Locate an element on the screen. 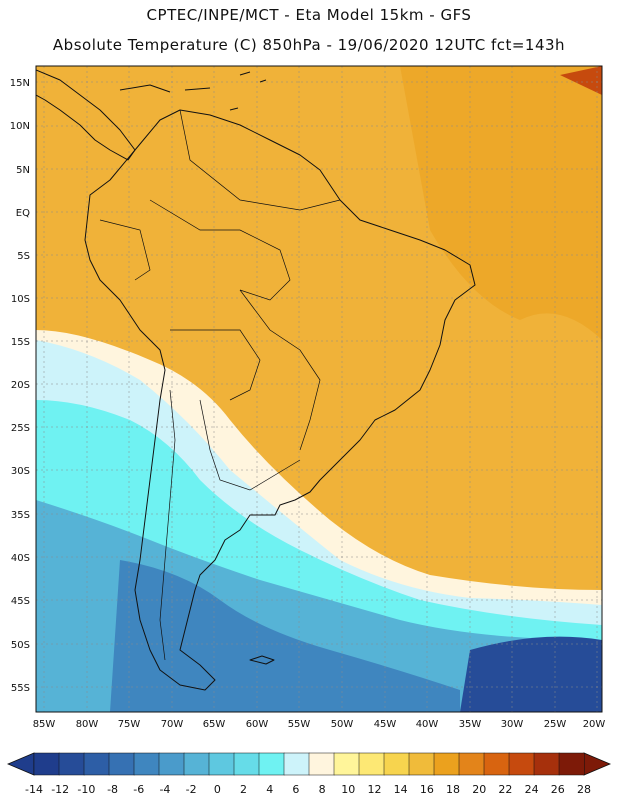 Image resolution: width=618 pixels, height=800 pixels. colorbar-label: -8 is located at coordinates (112, 789).